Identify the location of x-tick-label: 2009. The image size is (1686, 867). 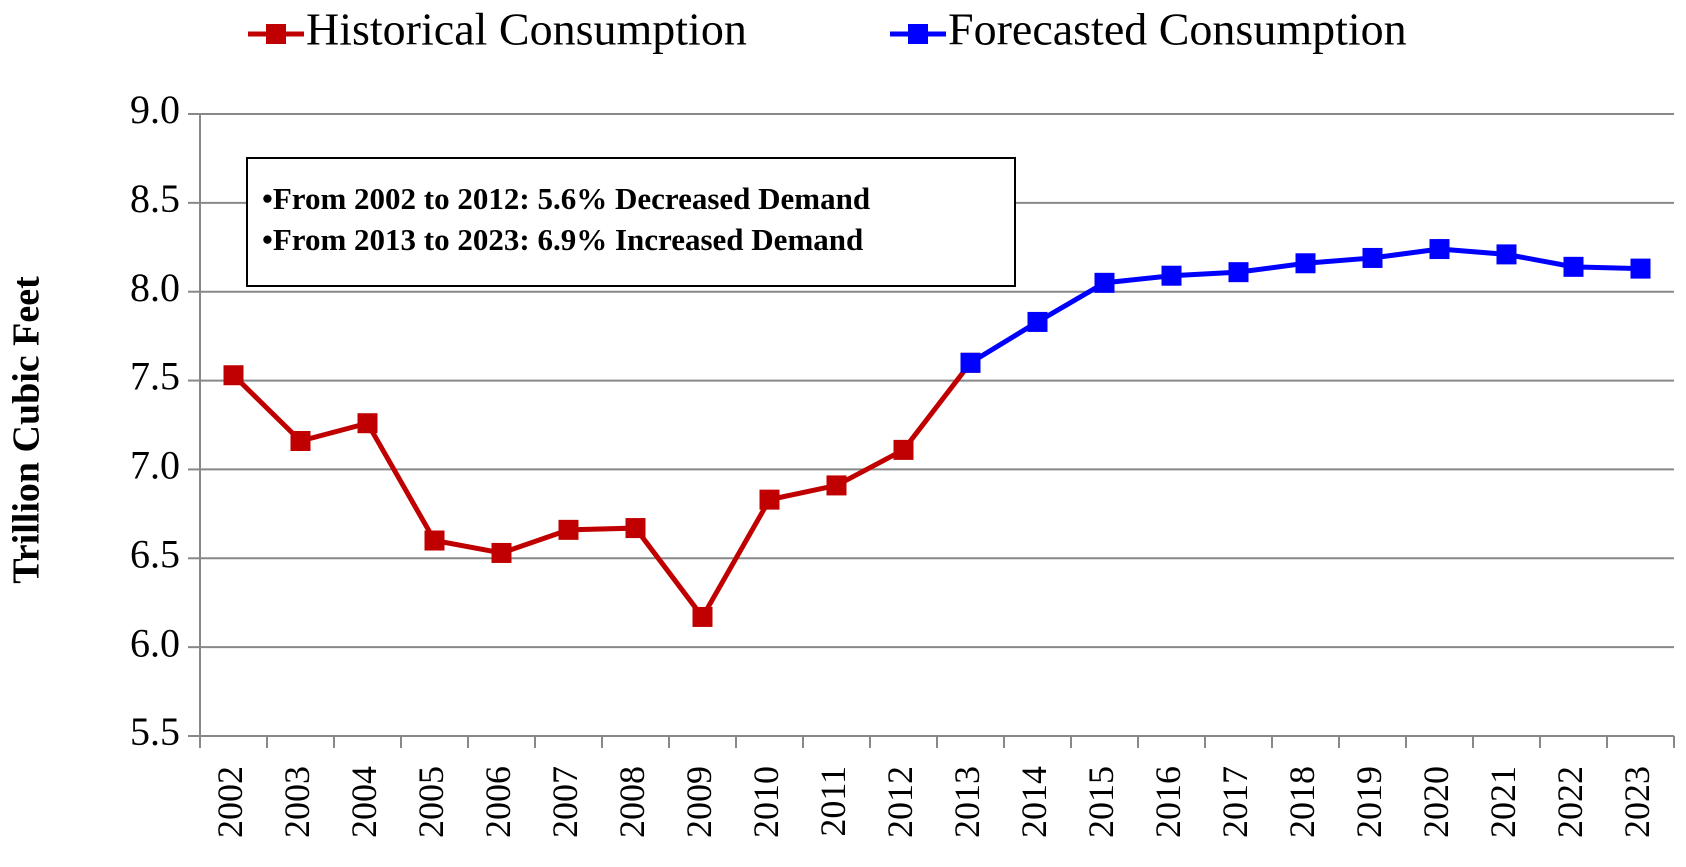
(699, 802).